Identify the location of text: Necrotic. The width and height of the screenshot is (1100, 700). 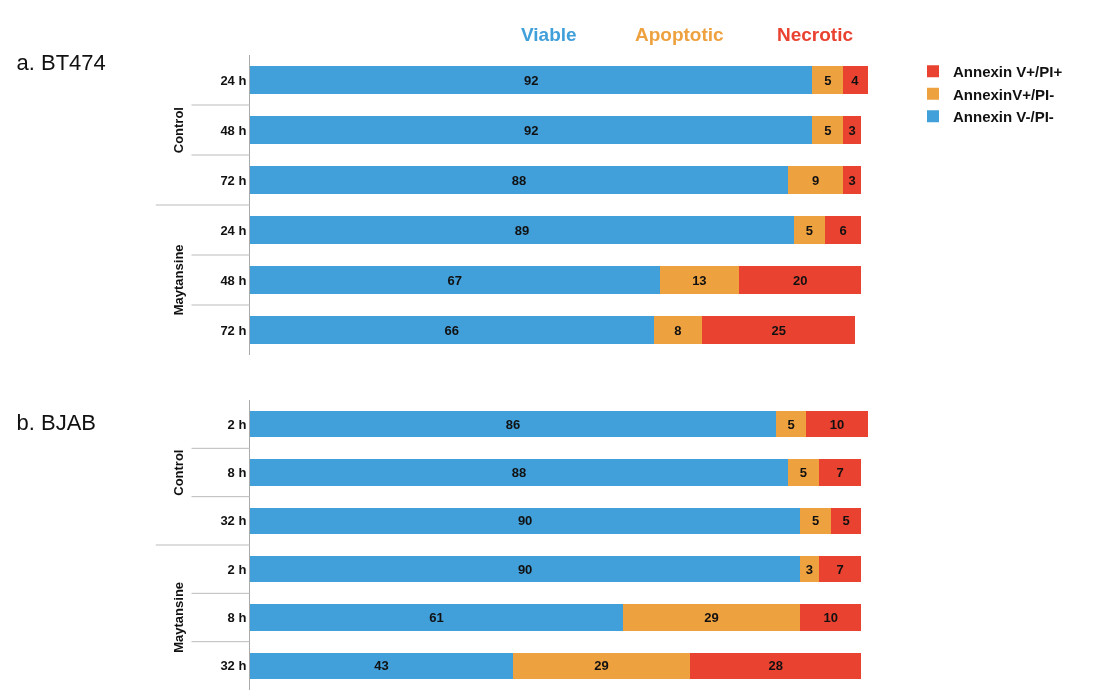
(815, 34).